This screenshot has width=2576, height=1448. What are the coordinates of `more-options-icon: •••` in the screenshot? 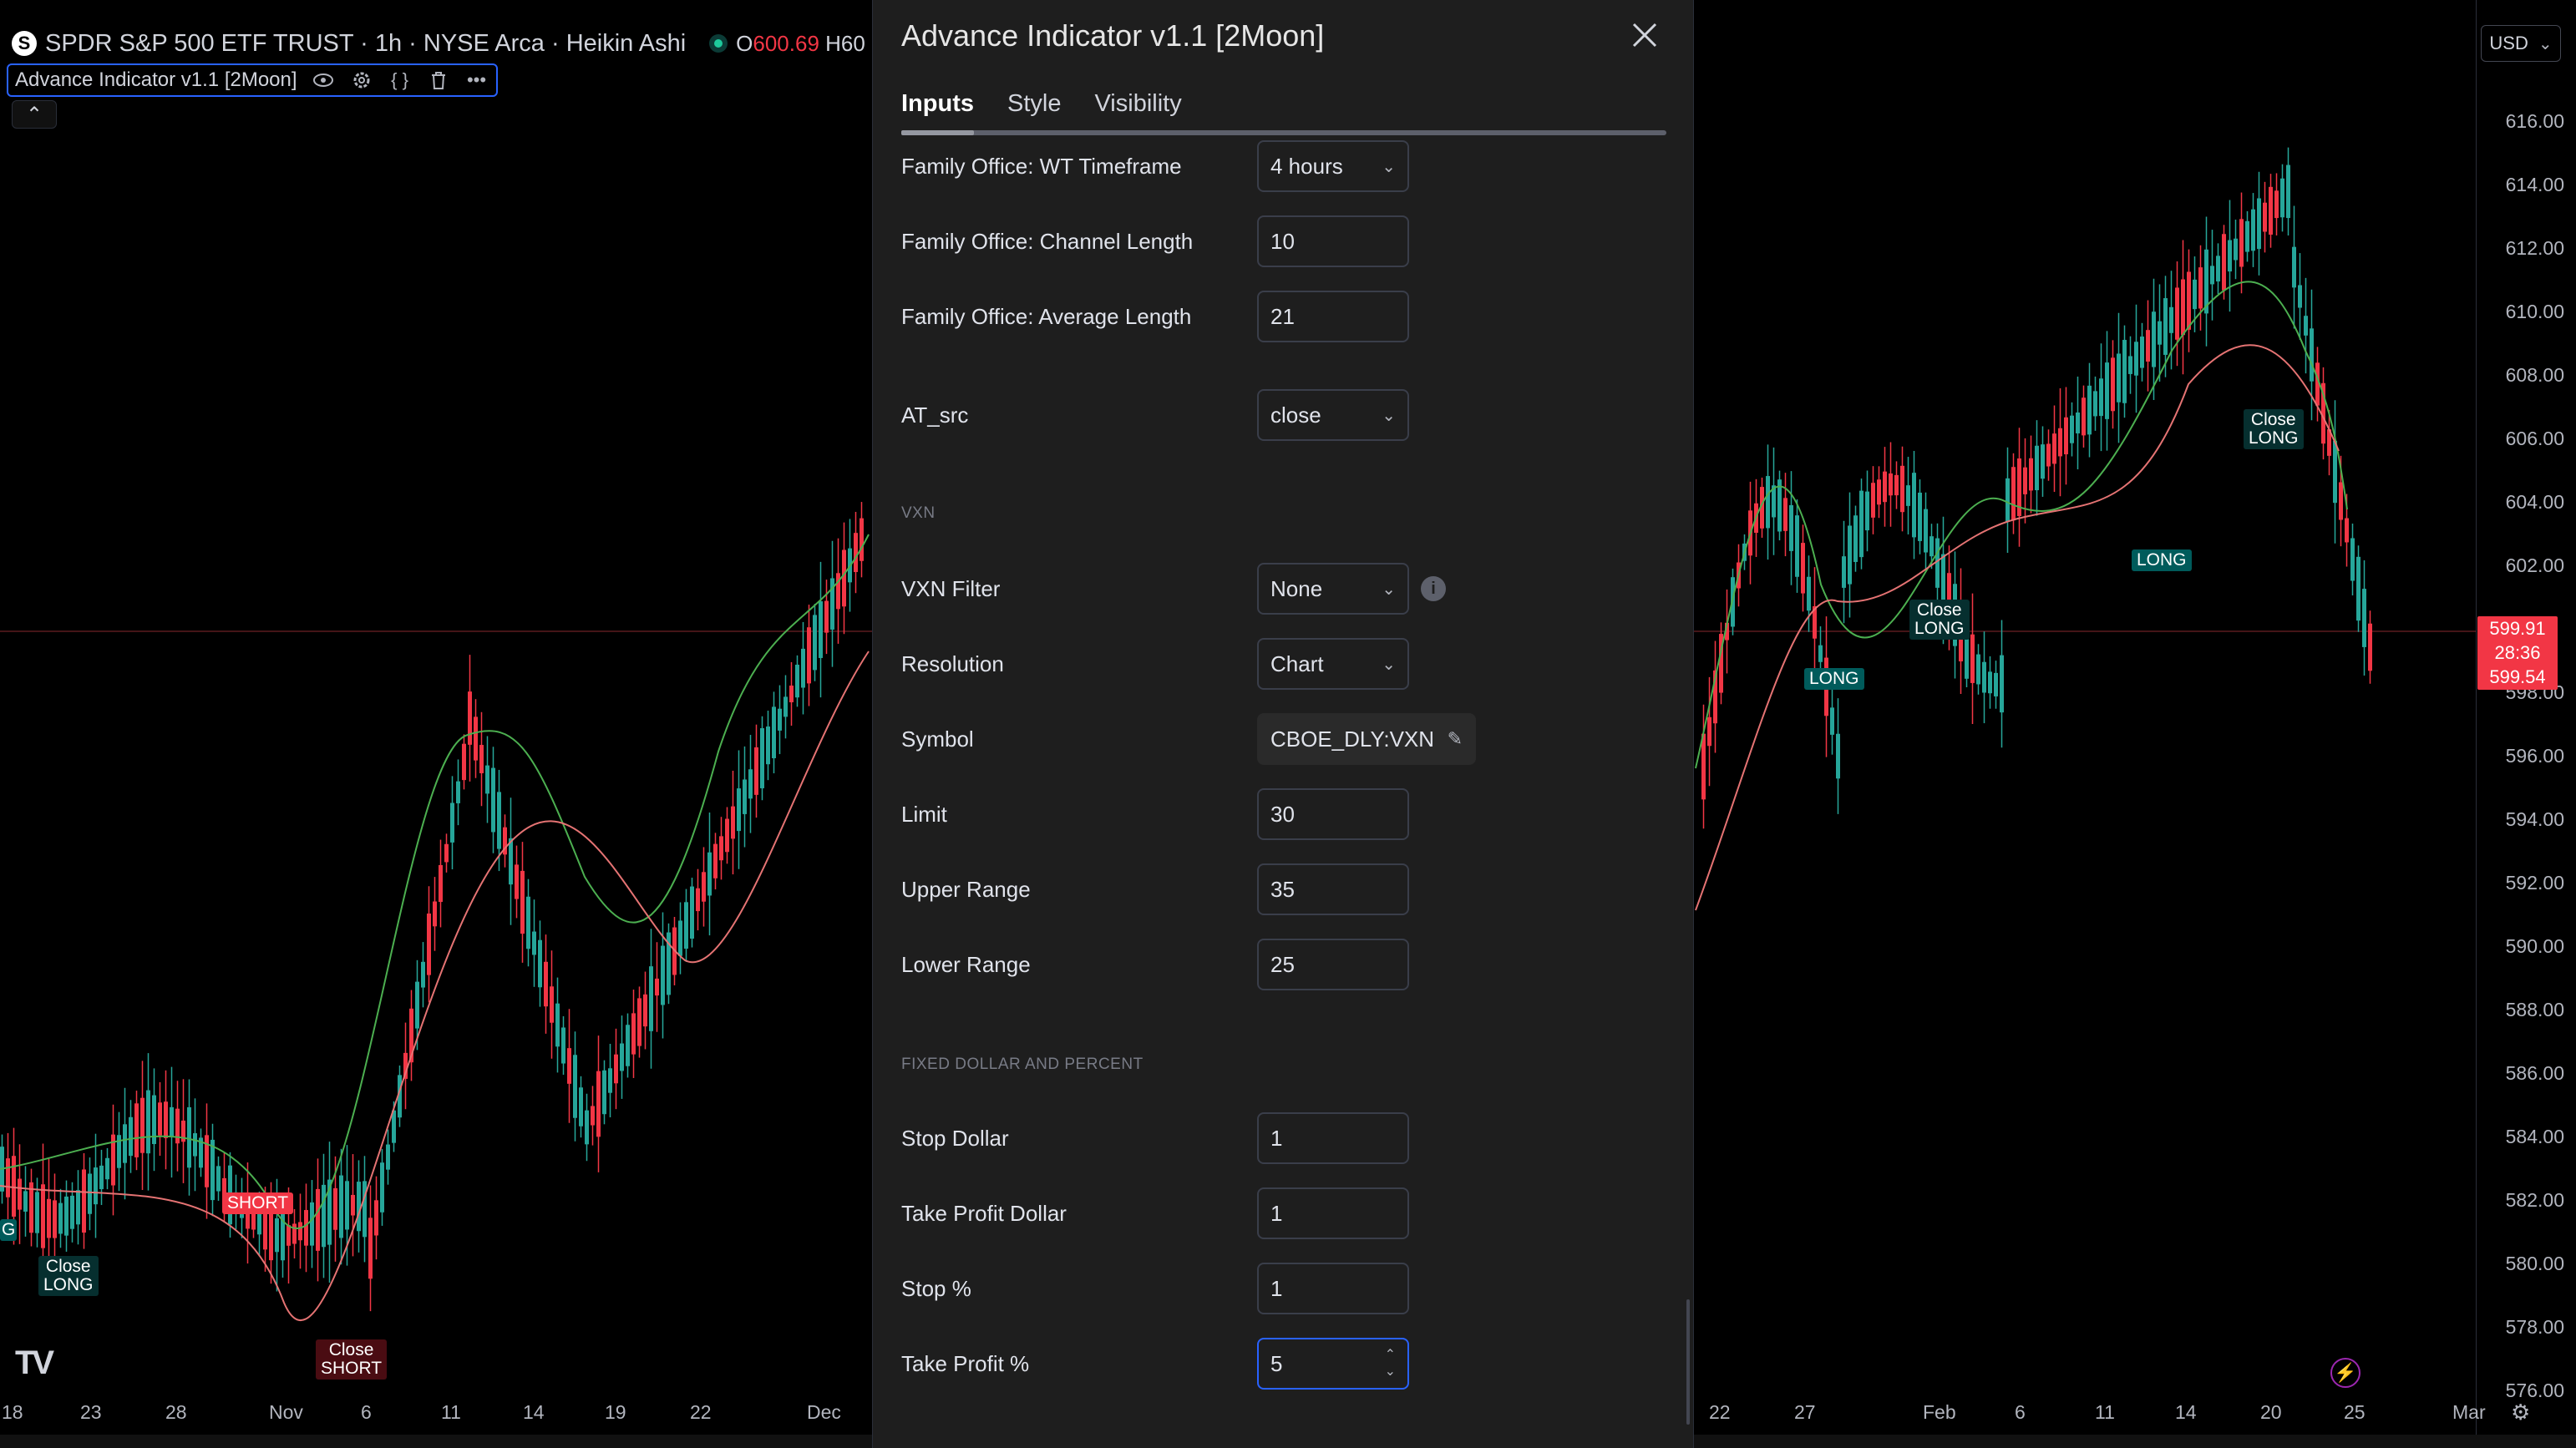 It's located at (476, 79).